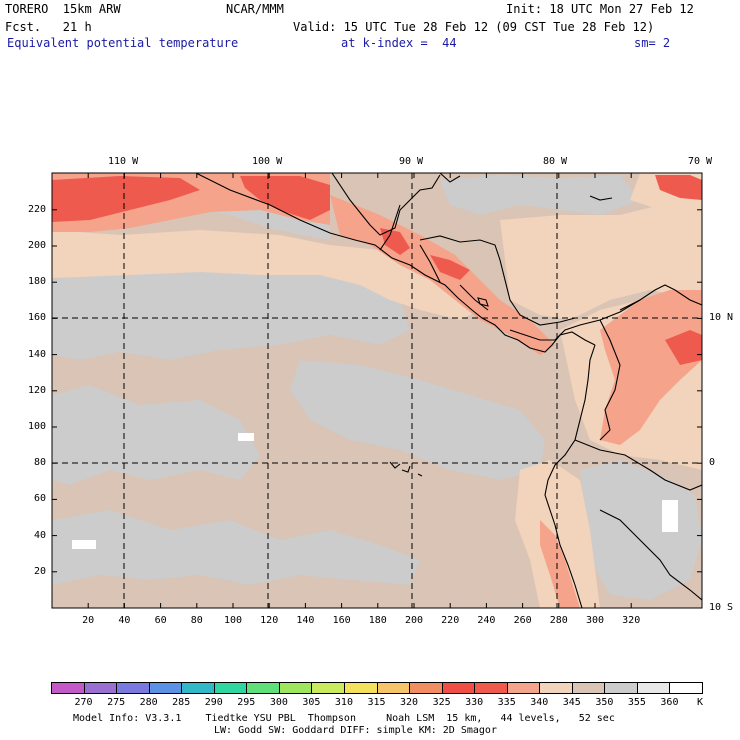 This screenshot has width=740, height=740. Describe the element at coordinates (181, 702) in the screenshot. I see `colorbar-label: 285` at that location.